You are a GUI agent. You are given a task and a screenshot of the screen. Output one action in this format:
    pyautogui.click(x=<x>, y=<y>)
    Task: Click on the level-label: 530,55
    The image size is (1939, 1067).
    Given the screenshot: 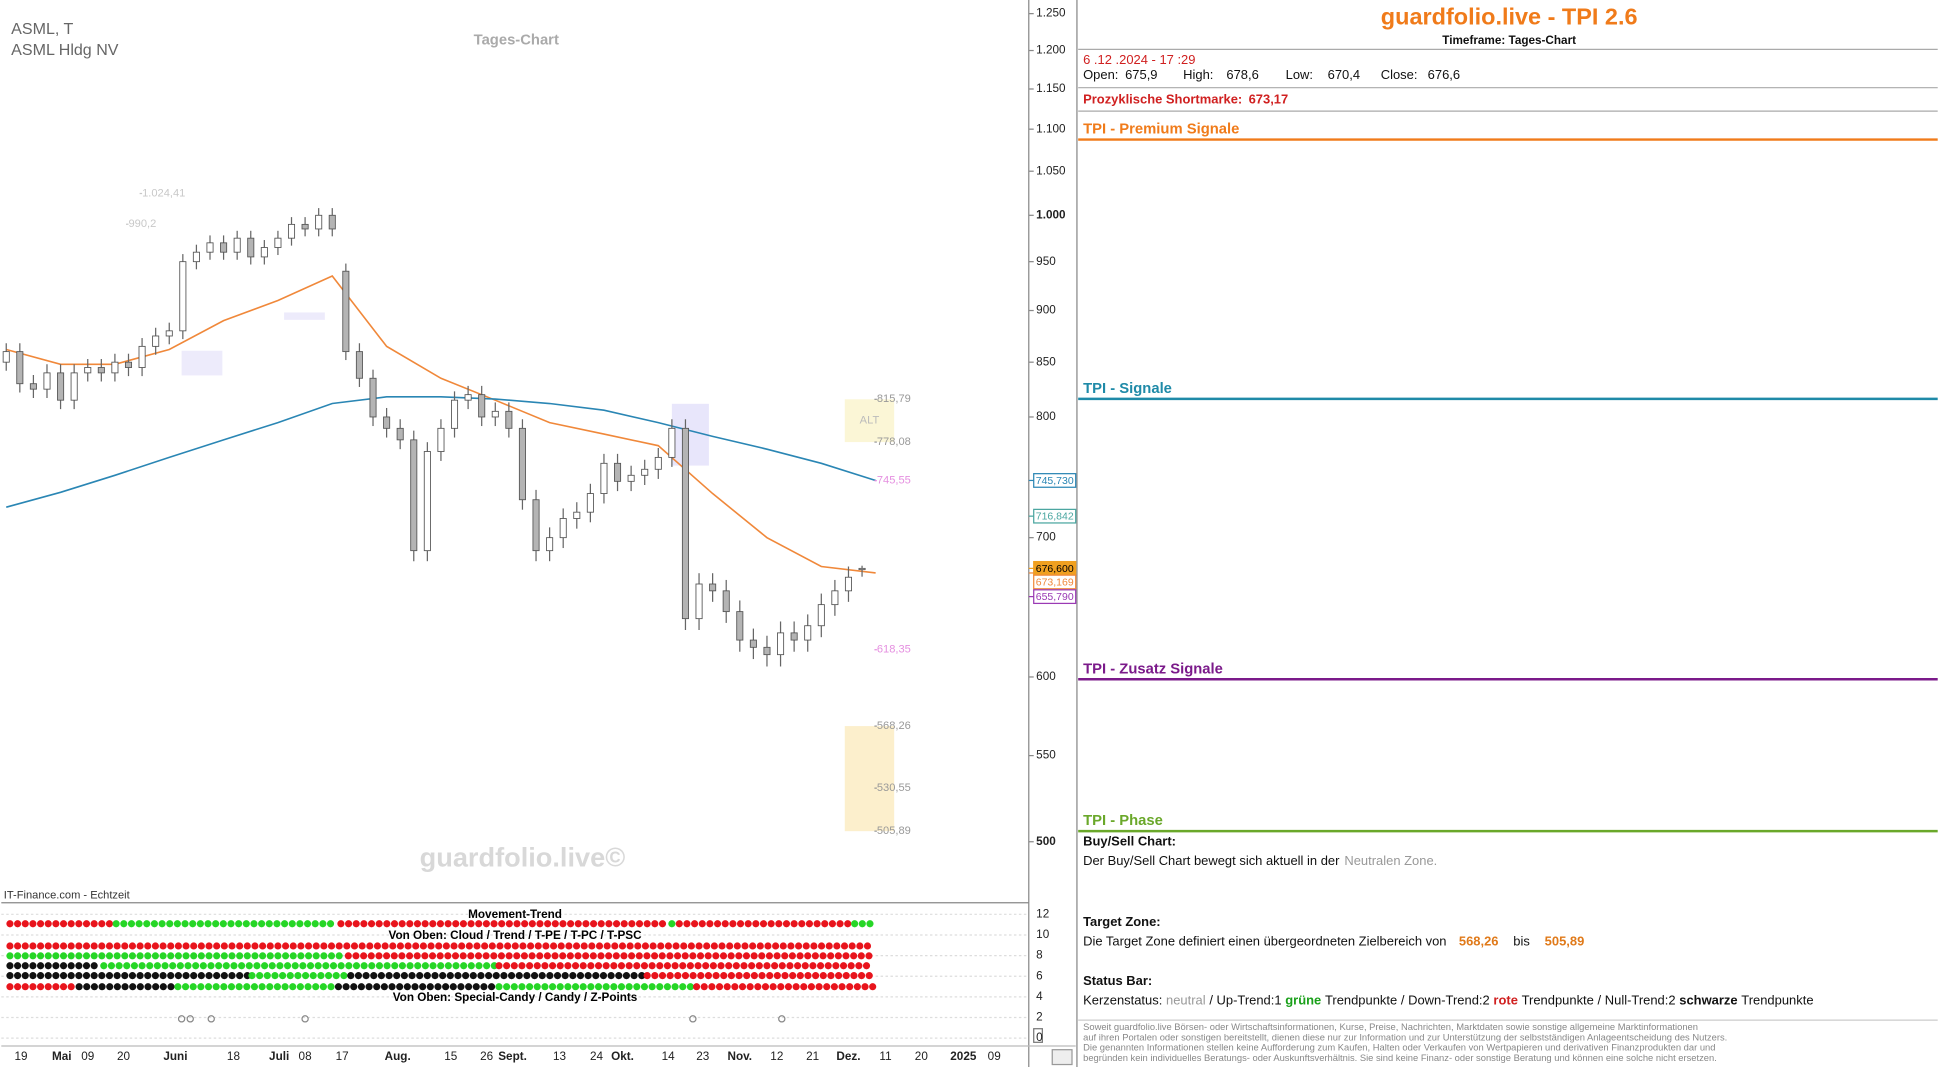 What is the action you would take?
    pyautogui.click(x=894, y=788)
    